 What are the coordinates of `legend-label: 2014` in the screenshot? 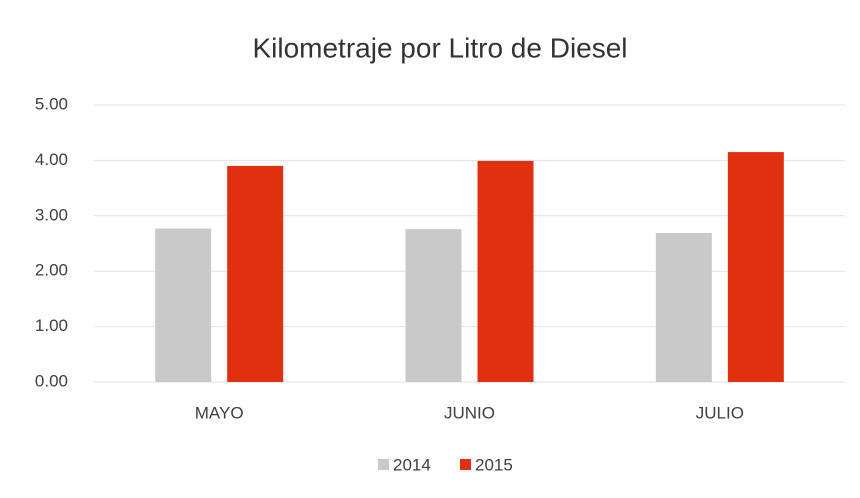 It's located at (412, 464).